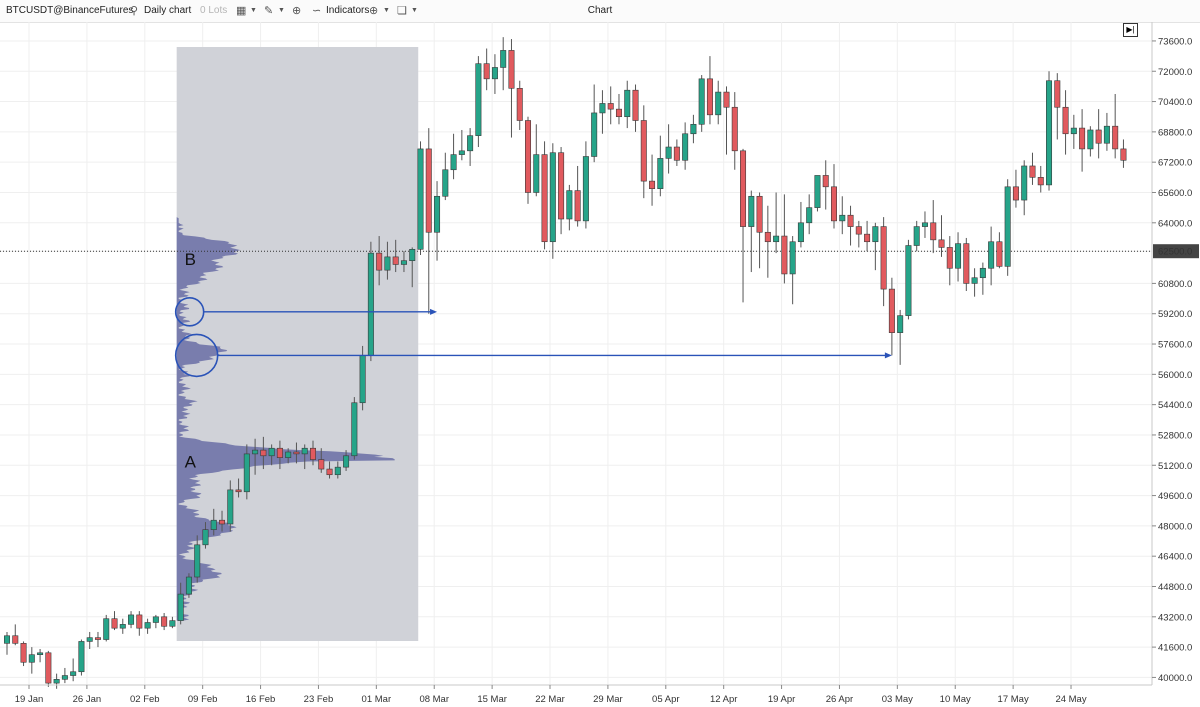  I want to click on date-tick-label: 08 Mar, so click(434, 699).